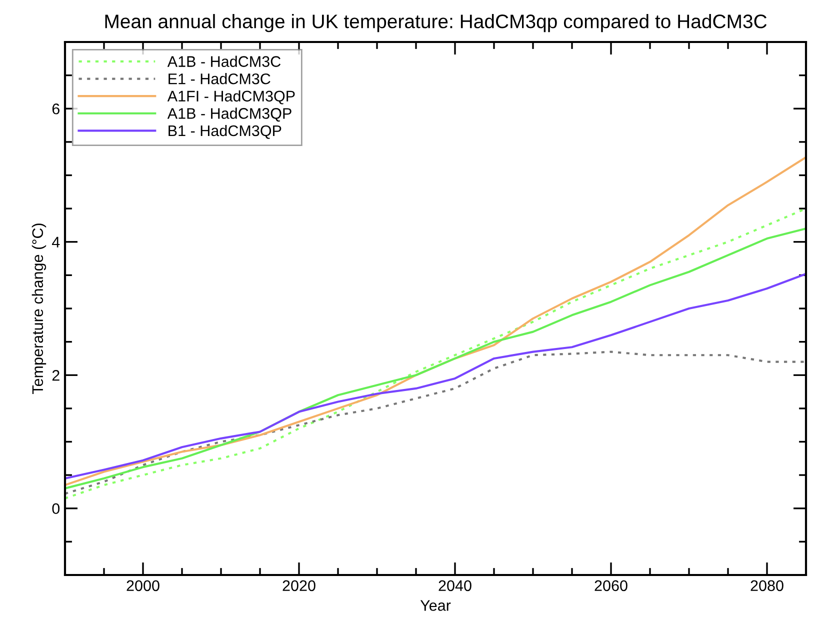 This screenshot has height=637, width=830. Describe the element at coordinates (56, 108) in the screenshot. I see `y-tick-label: 6` at that location.